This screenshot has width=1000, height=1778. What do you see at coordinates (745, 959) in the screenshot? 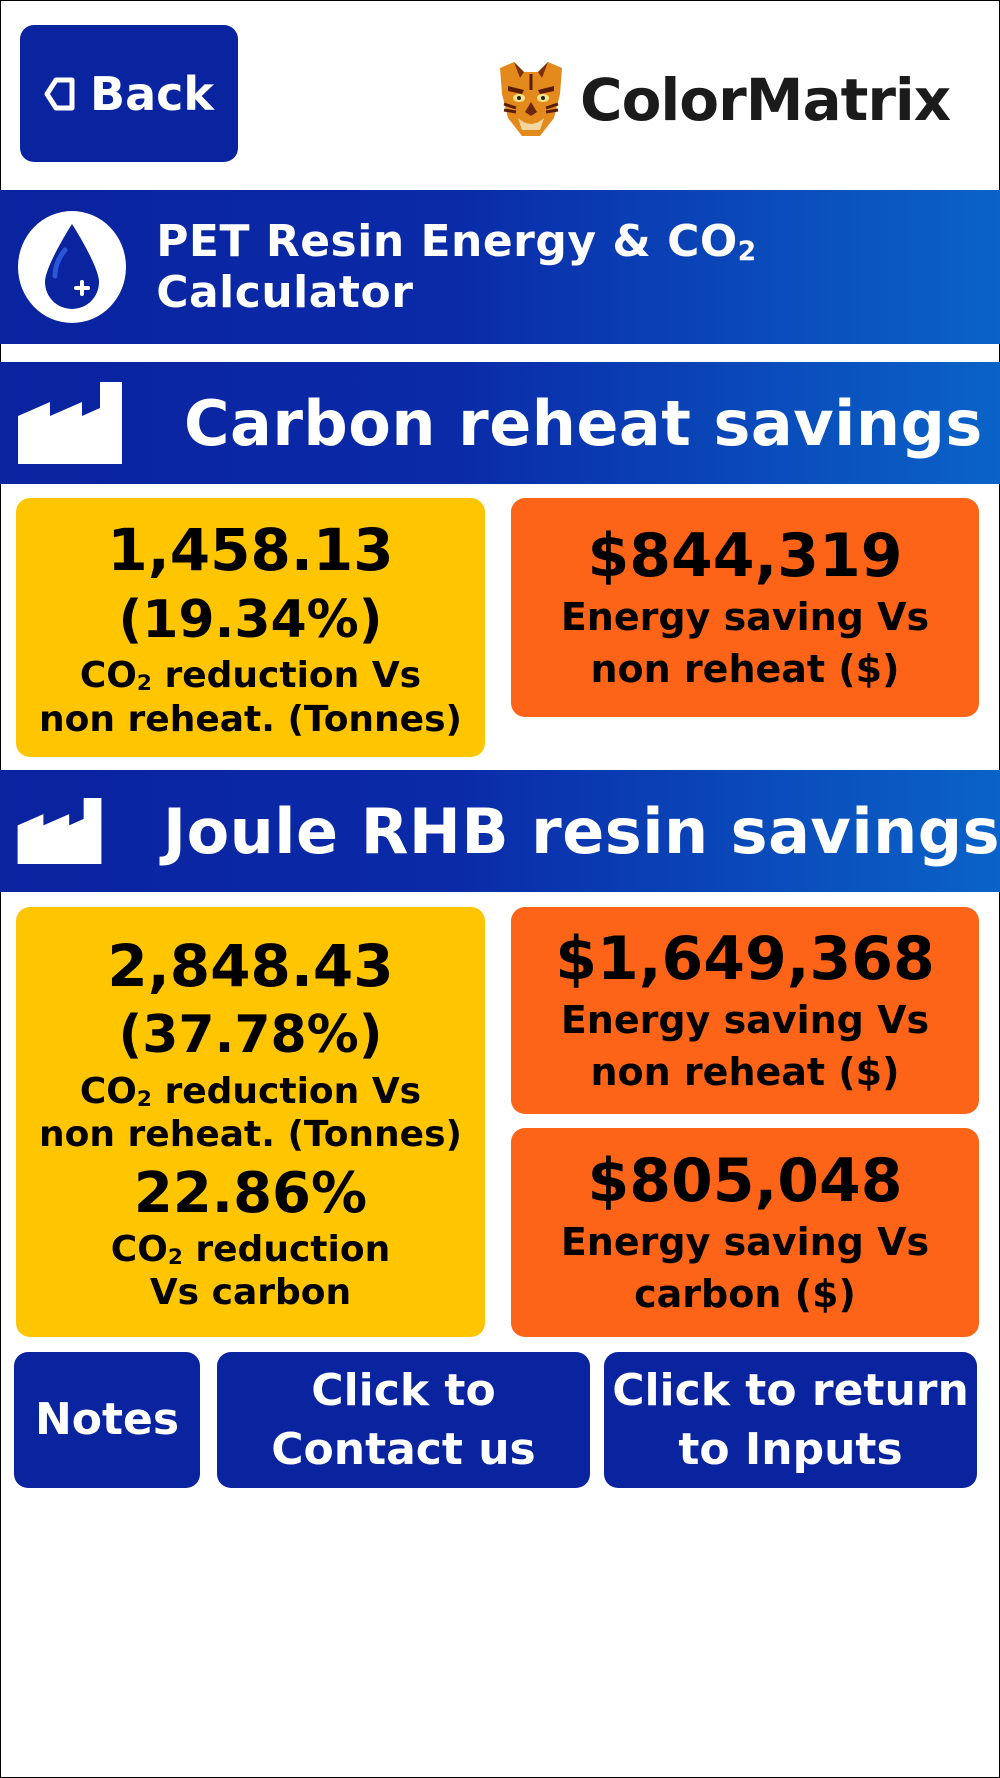
I see `joule-energy-value: $1,649,368` at bounding box center [745, 959].